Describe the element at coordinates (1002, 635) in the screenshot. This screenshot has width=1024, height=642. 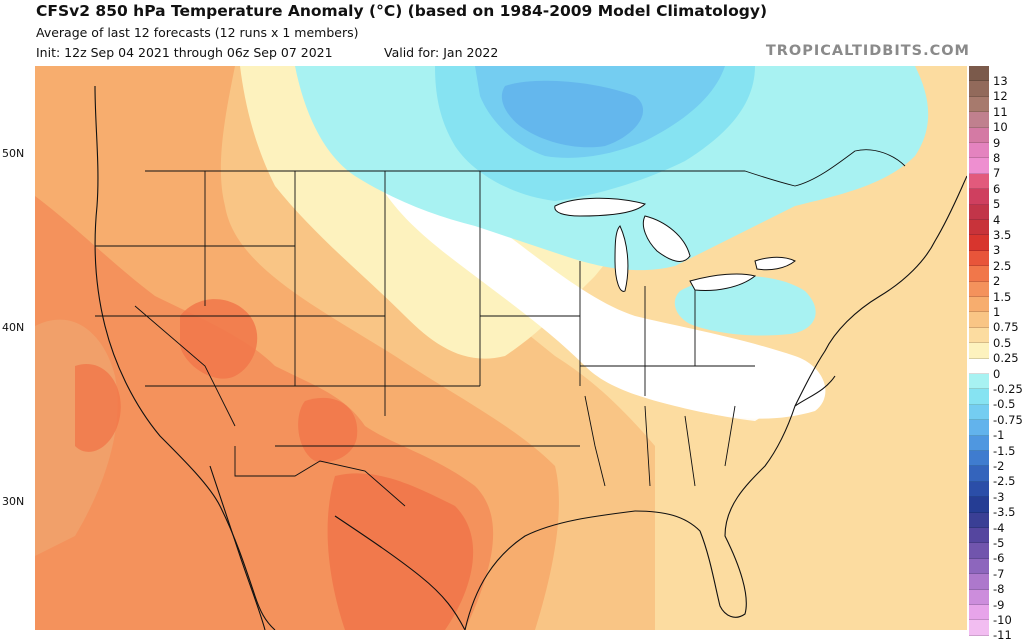
I see `colorbar-label: -11` at that location.